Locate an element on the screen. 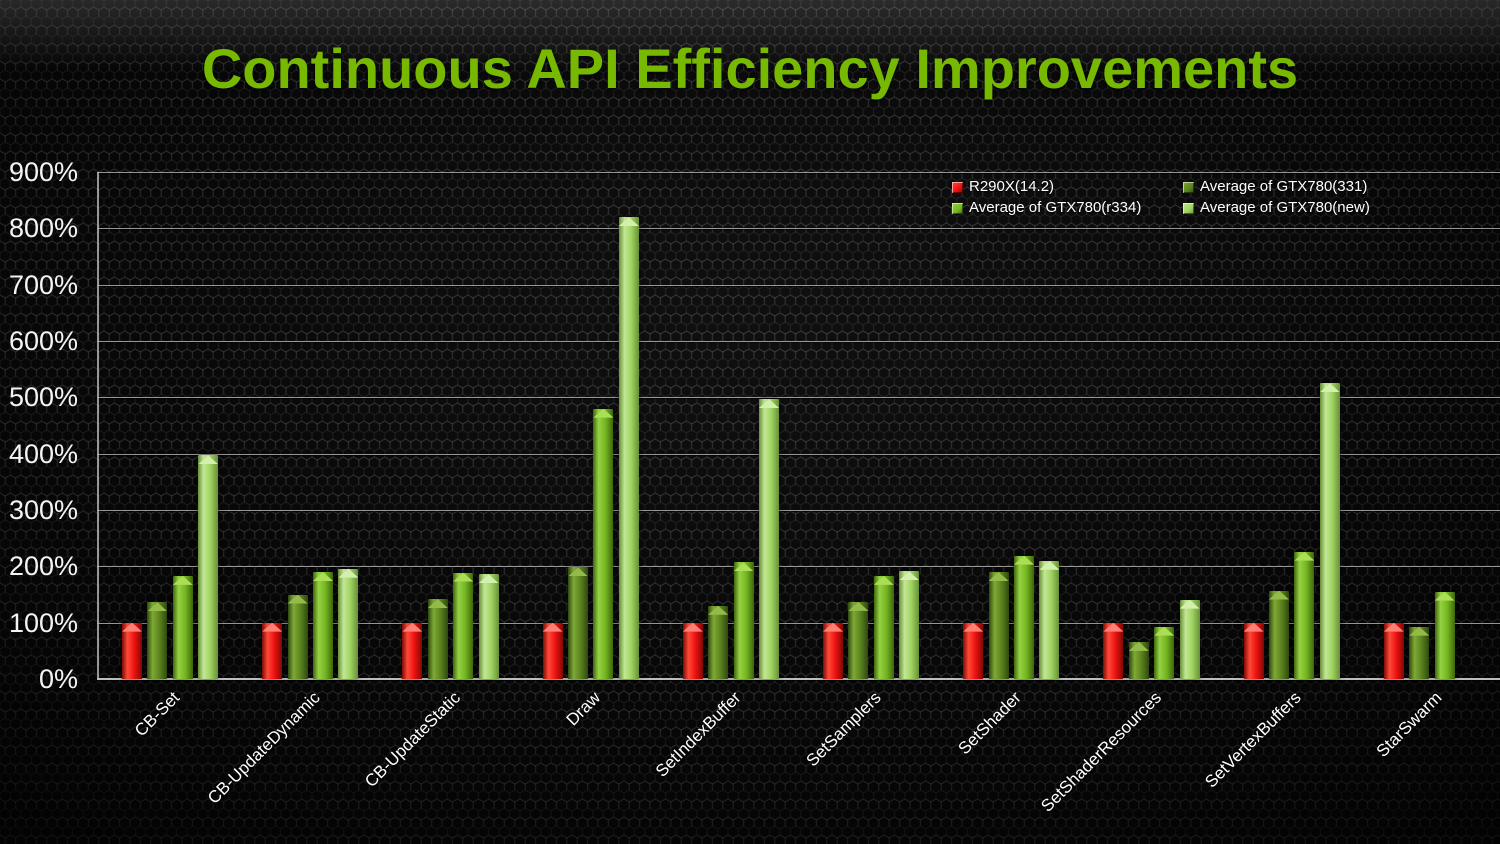 This screenshot has width=1500, height=844. x-axis-category-label: StarSwarm is located at coordinates (1409, 724).